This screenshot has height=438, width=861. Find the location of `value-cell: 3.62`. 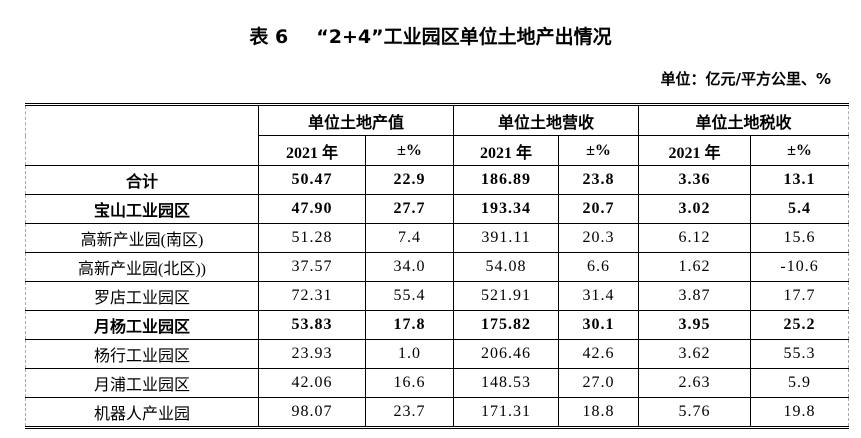

value-cell: 3.62 is located at coordinates (695, 354).